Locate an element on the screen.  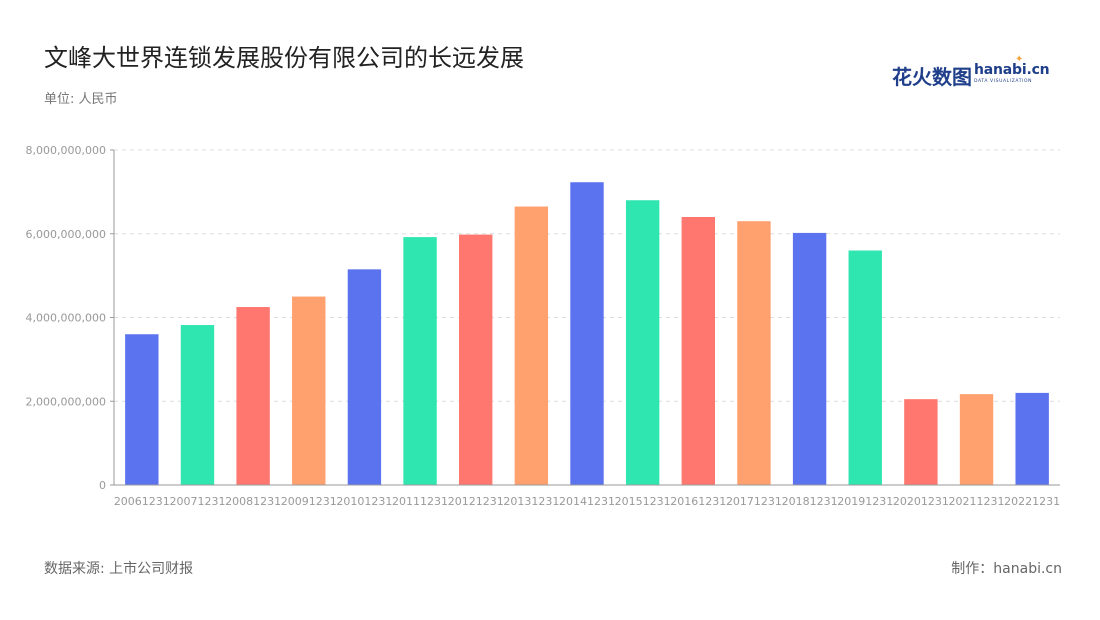
x-tick-label: 20171231 is located at coordinates (754, 501).